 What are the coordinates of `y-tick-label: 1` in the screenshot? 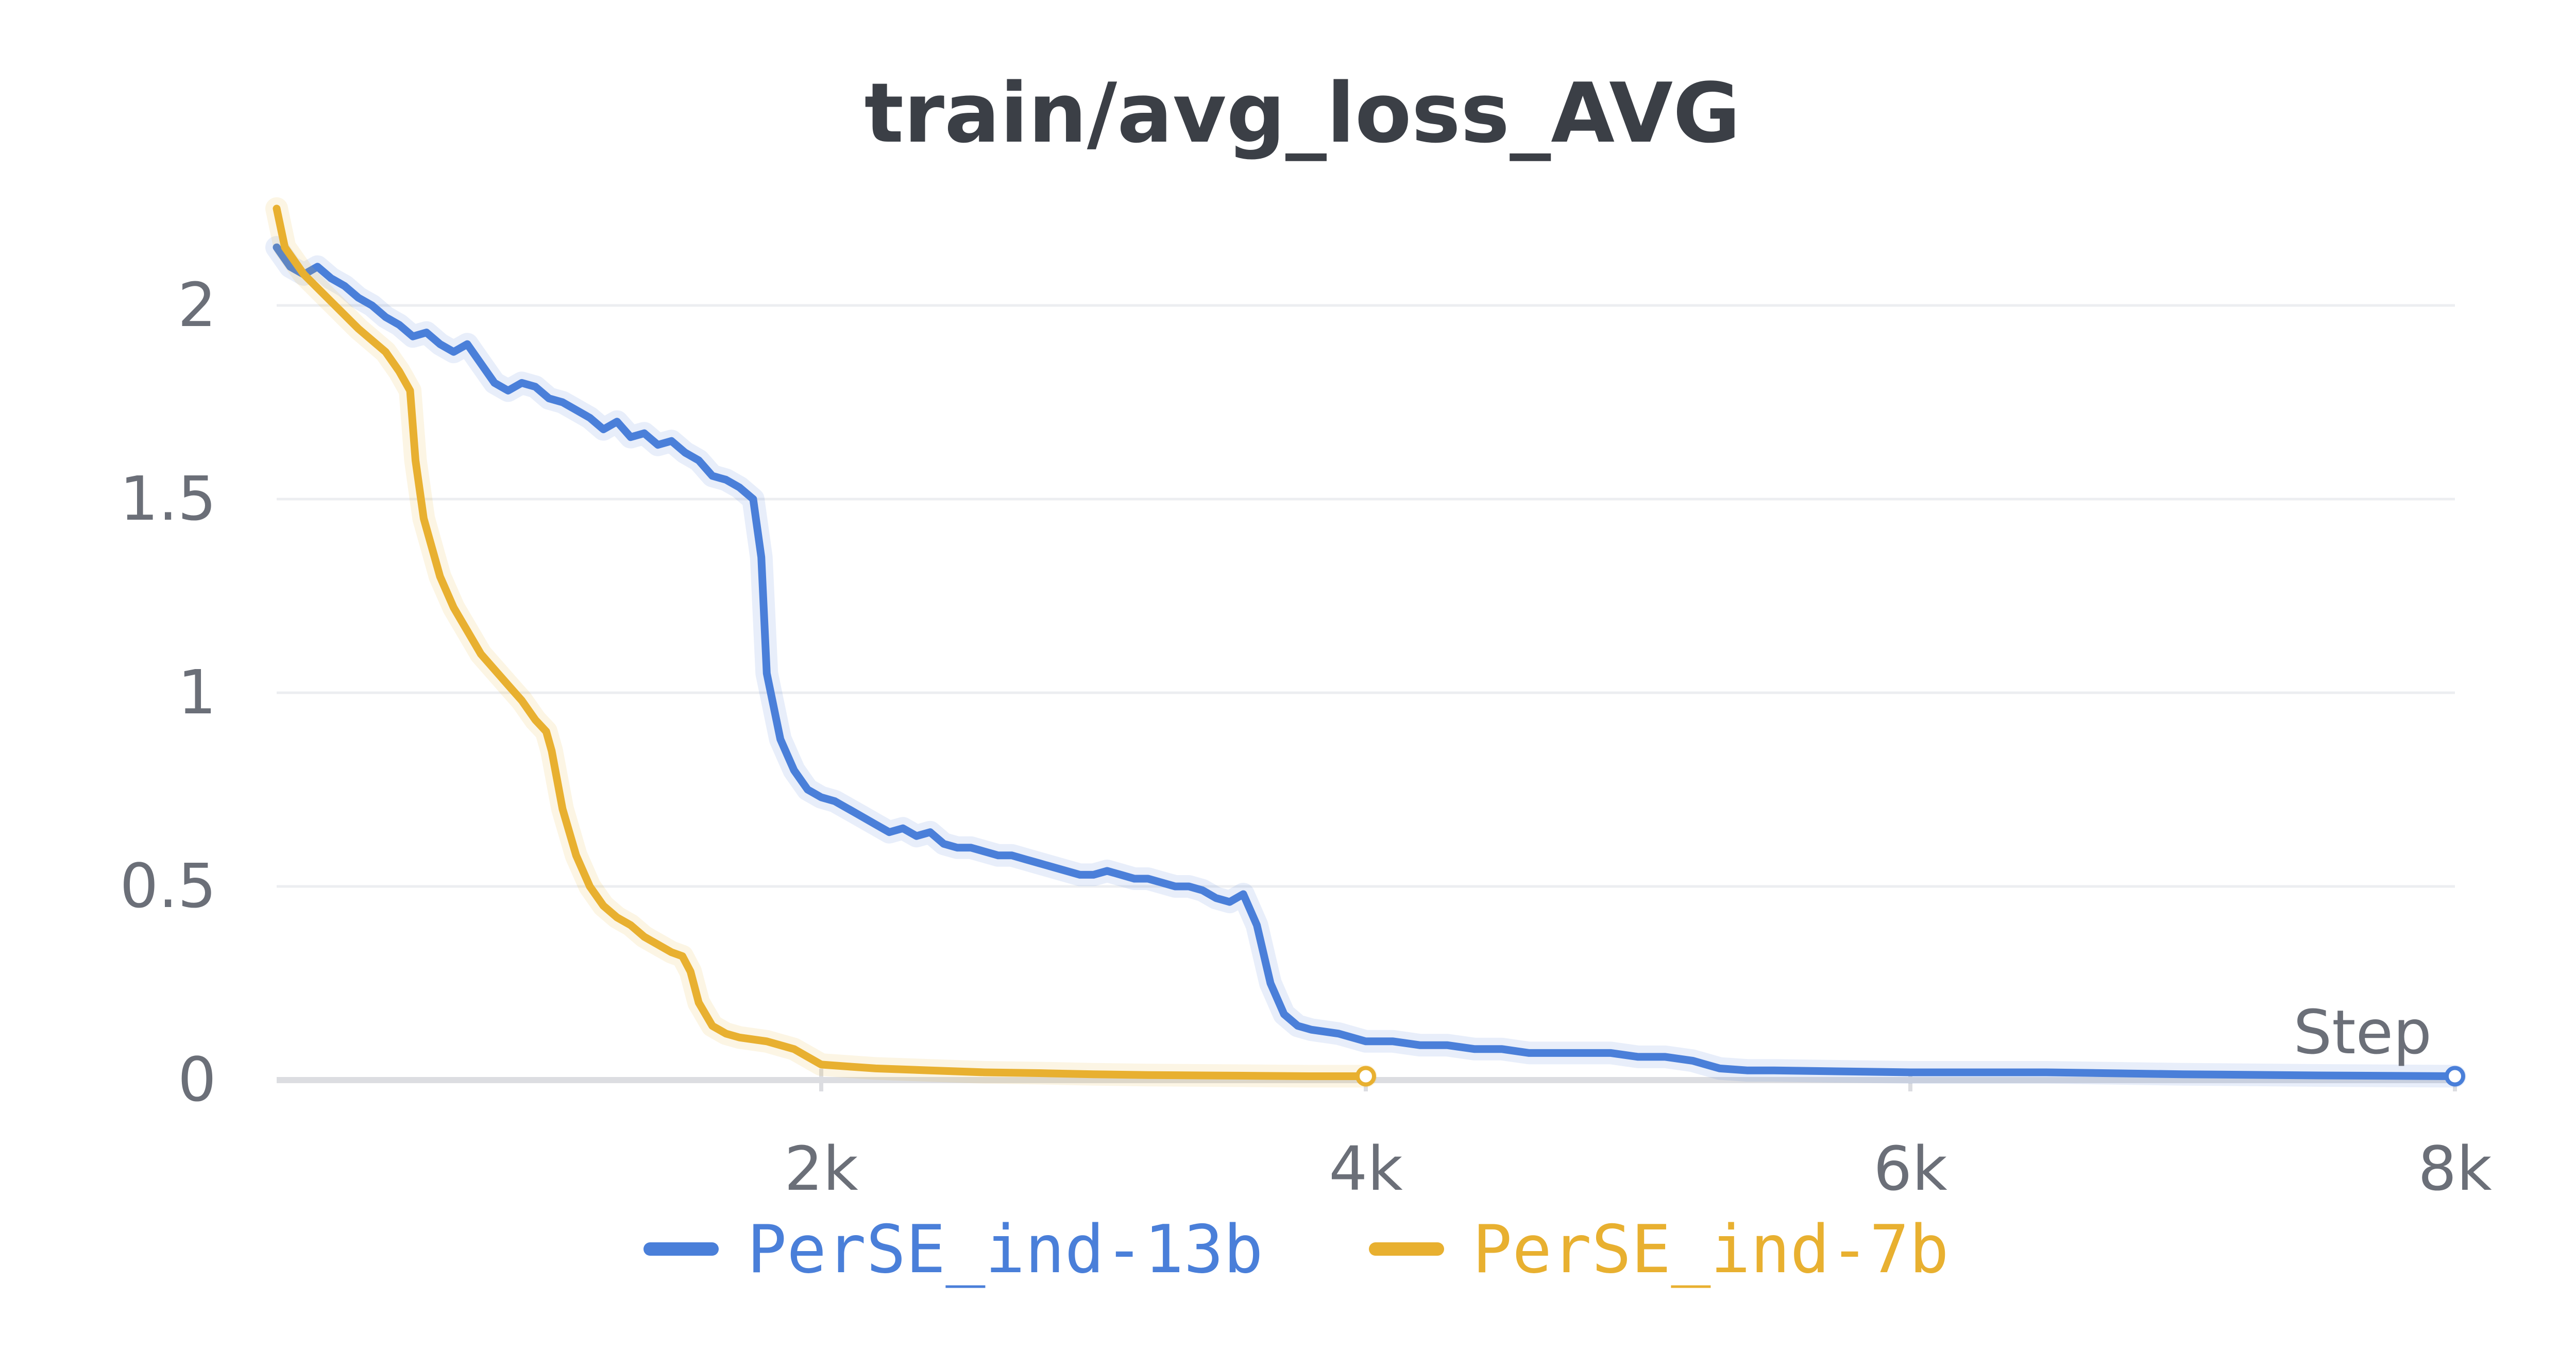 It's located at (197, 692).